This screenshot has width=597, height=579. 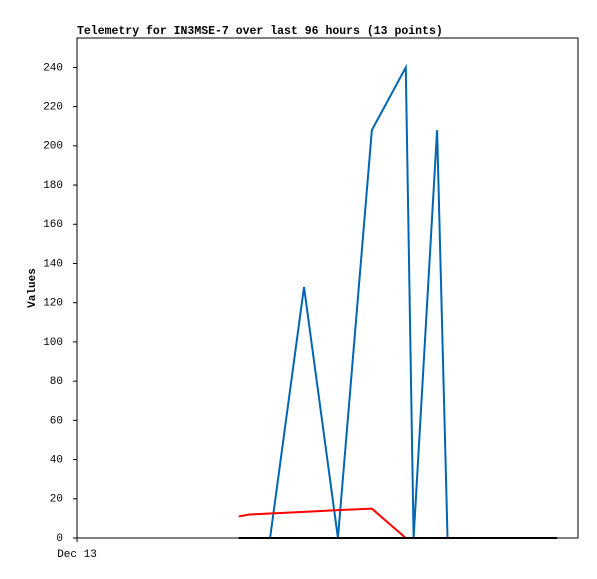 What do you see at coordinates (53, 147) in the screenshot?
I see `y-tick-label: 200` at bounding box center [53, 147].